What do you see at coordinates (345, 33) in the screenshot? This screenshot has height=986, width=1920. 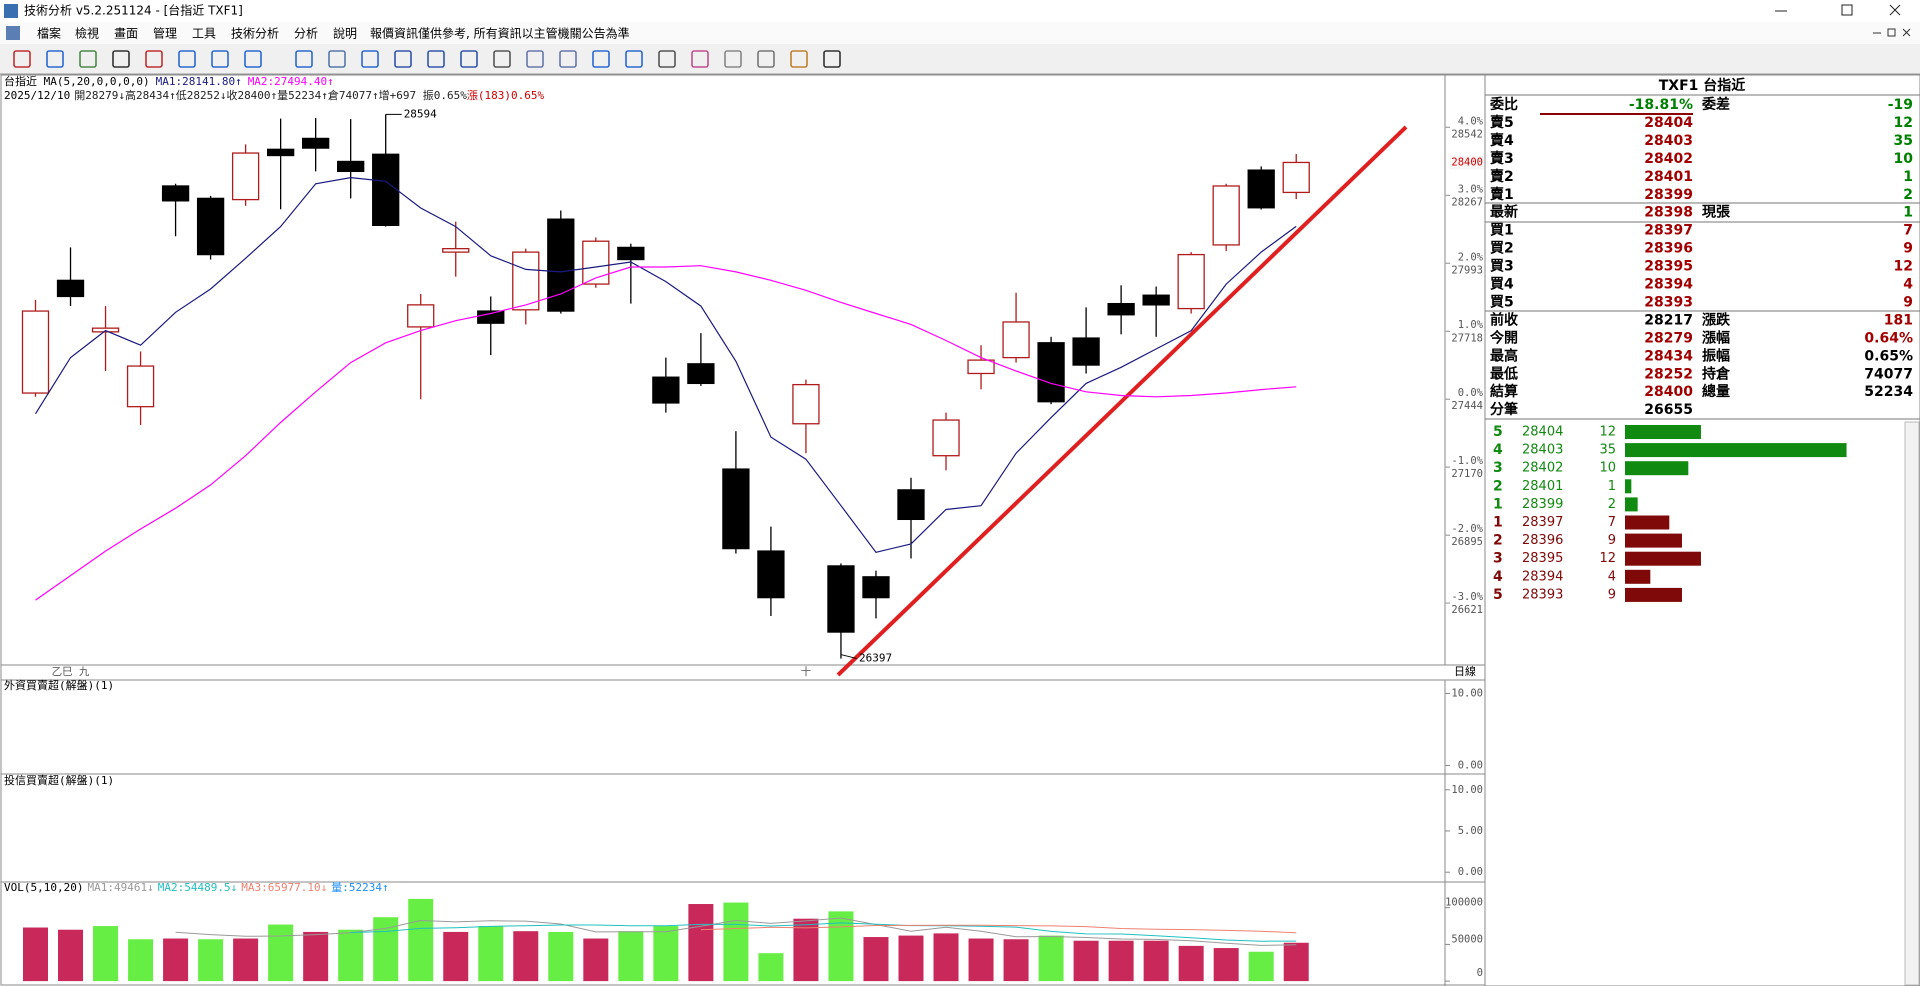 I see `menu-item: 說明` at bounding box center [345, 33].